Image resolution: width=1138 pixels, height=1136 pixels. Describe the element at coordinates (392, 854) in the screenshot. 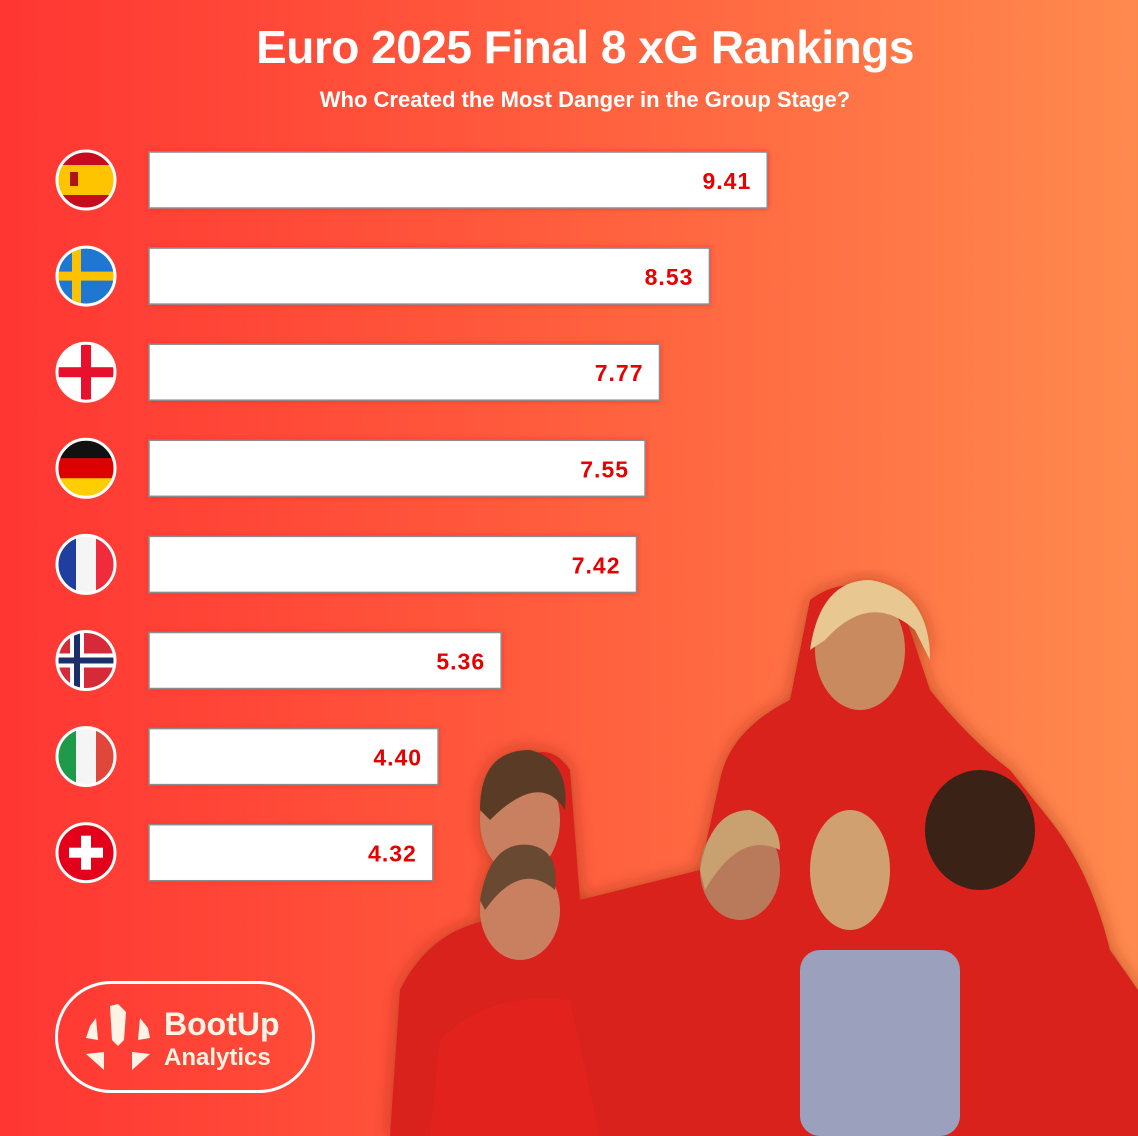

I see `data-label: 4.32` at that location.